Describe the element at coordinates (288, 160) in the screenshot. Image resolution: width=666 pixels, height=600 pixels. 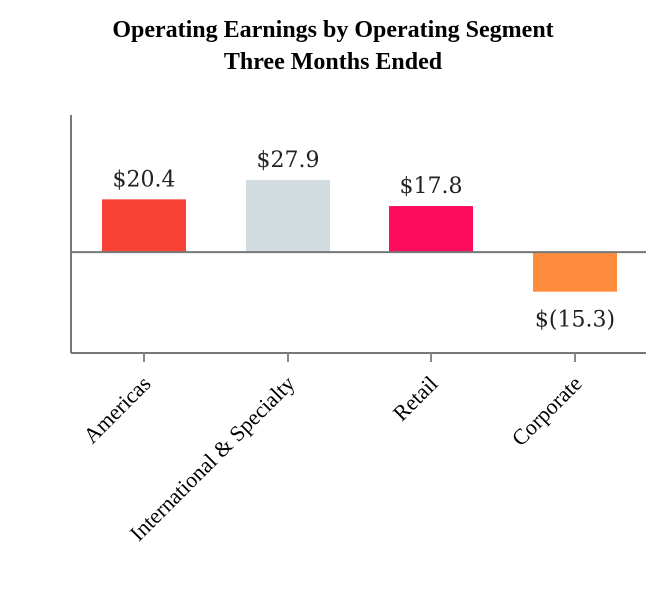
I see `data-label-international-and-specialty: $27.9` at that location.